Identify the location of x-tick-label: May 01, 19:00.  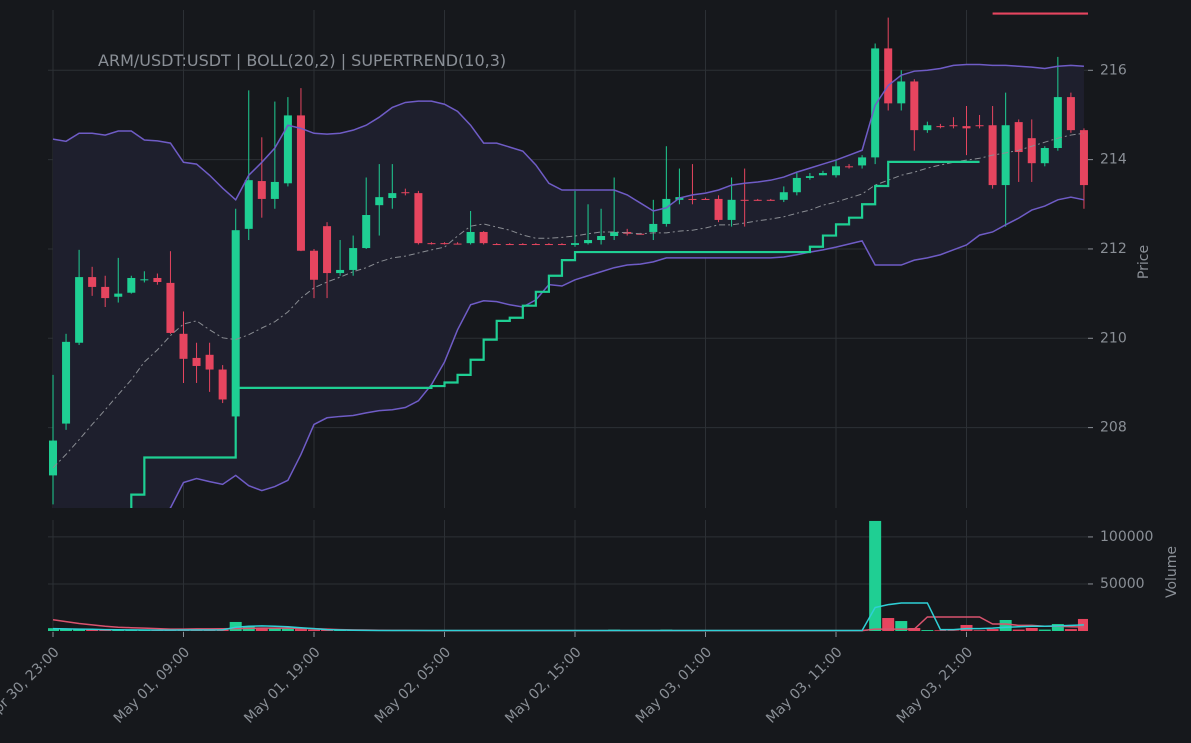
(282, 685).